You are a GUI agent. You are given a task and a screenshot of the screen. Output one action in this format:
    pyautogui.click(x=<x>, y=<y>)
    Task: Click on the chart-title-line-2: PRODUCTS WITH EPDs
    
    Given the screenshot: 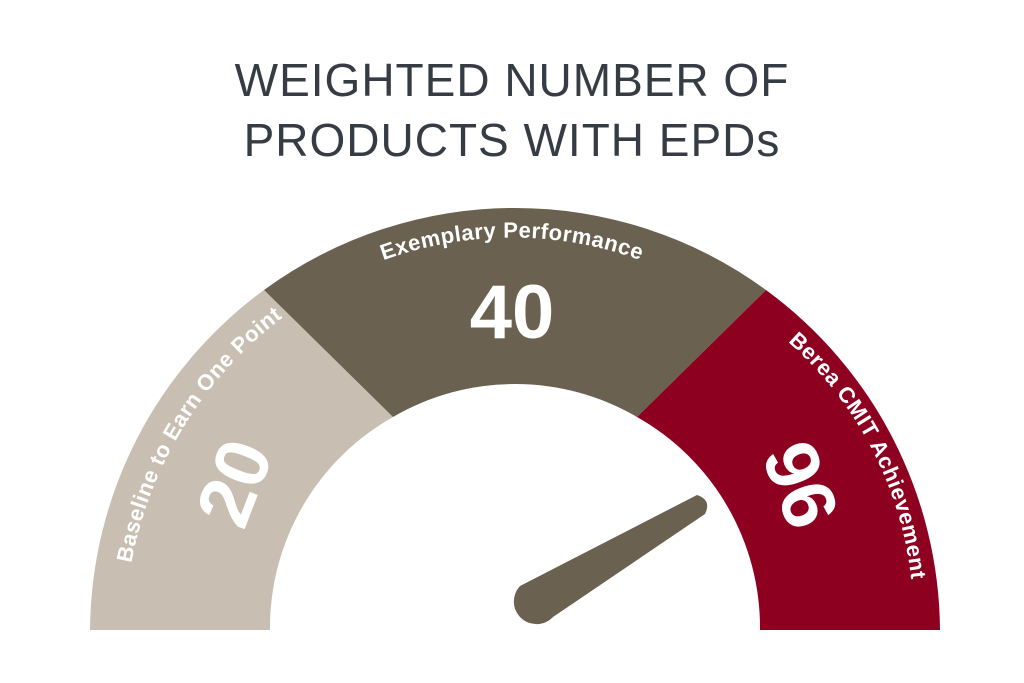 What is the action you would take?
    pyautogui.click(x=512, y=140)
    